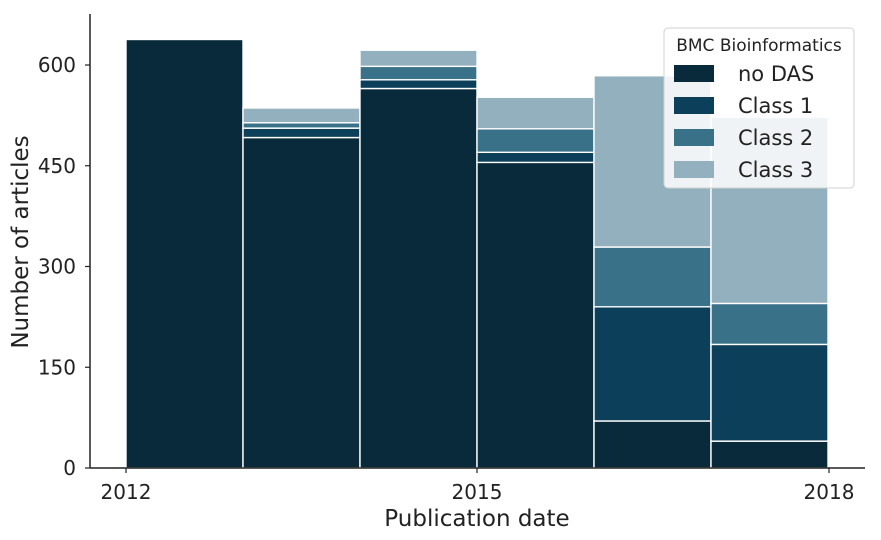 Image resolution: width=881 pixels, height=540 pixels. I want to click on y-ticks: 0 150 300 450 600, so click(64, 266).